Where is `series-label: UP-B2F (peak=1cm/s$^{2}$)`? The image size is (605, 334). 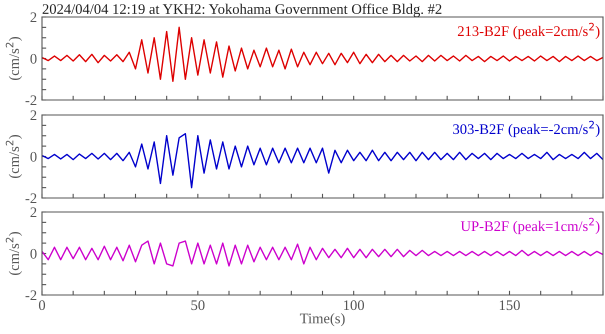 series-label: UP-B2F (peak=1cm/s$^{2}$) is located at coordinates (530, 226).